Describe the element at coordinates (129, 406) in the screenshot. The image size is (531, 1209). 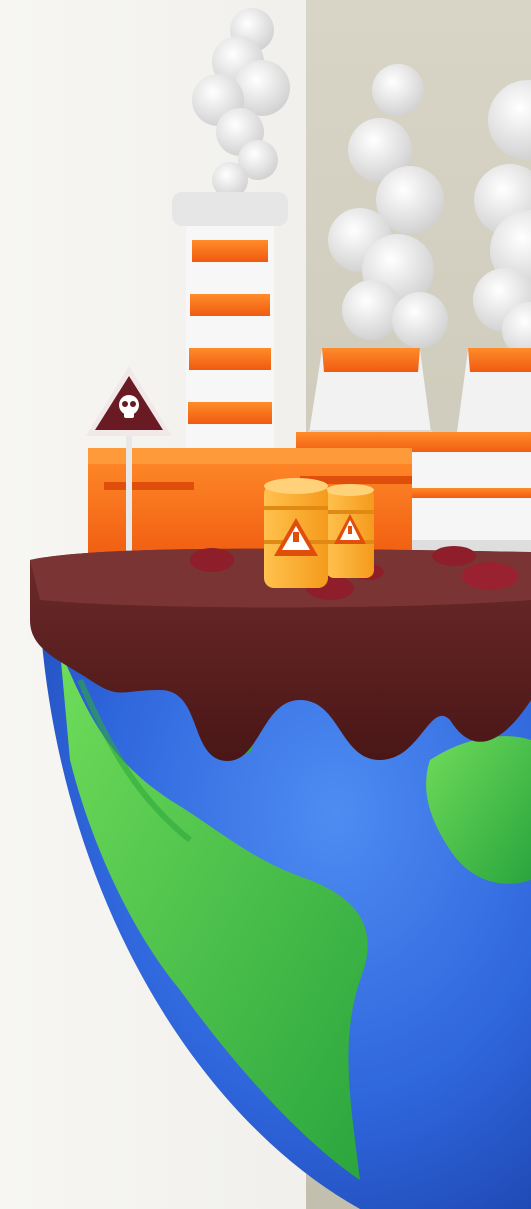
I see `skull-icon` at that location.